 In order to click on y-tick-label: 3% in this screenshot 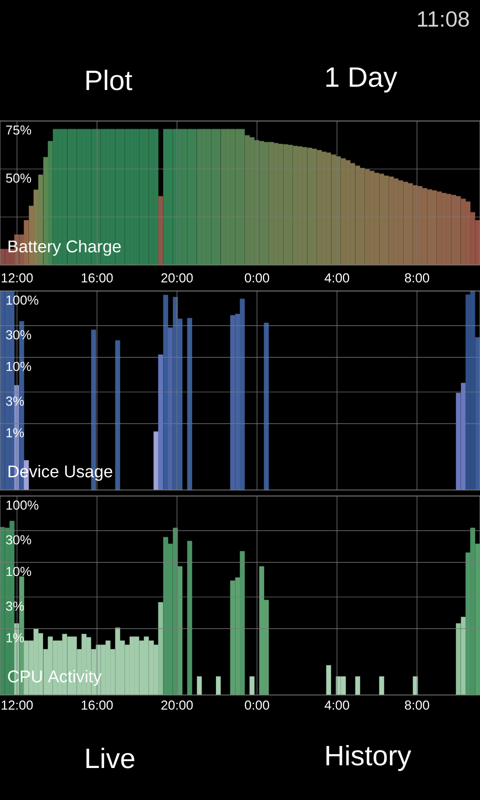, I will do `click(15, 401)`.